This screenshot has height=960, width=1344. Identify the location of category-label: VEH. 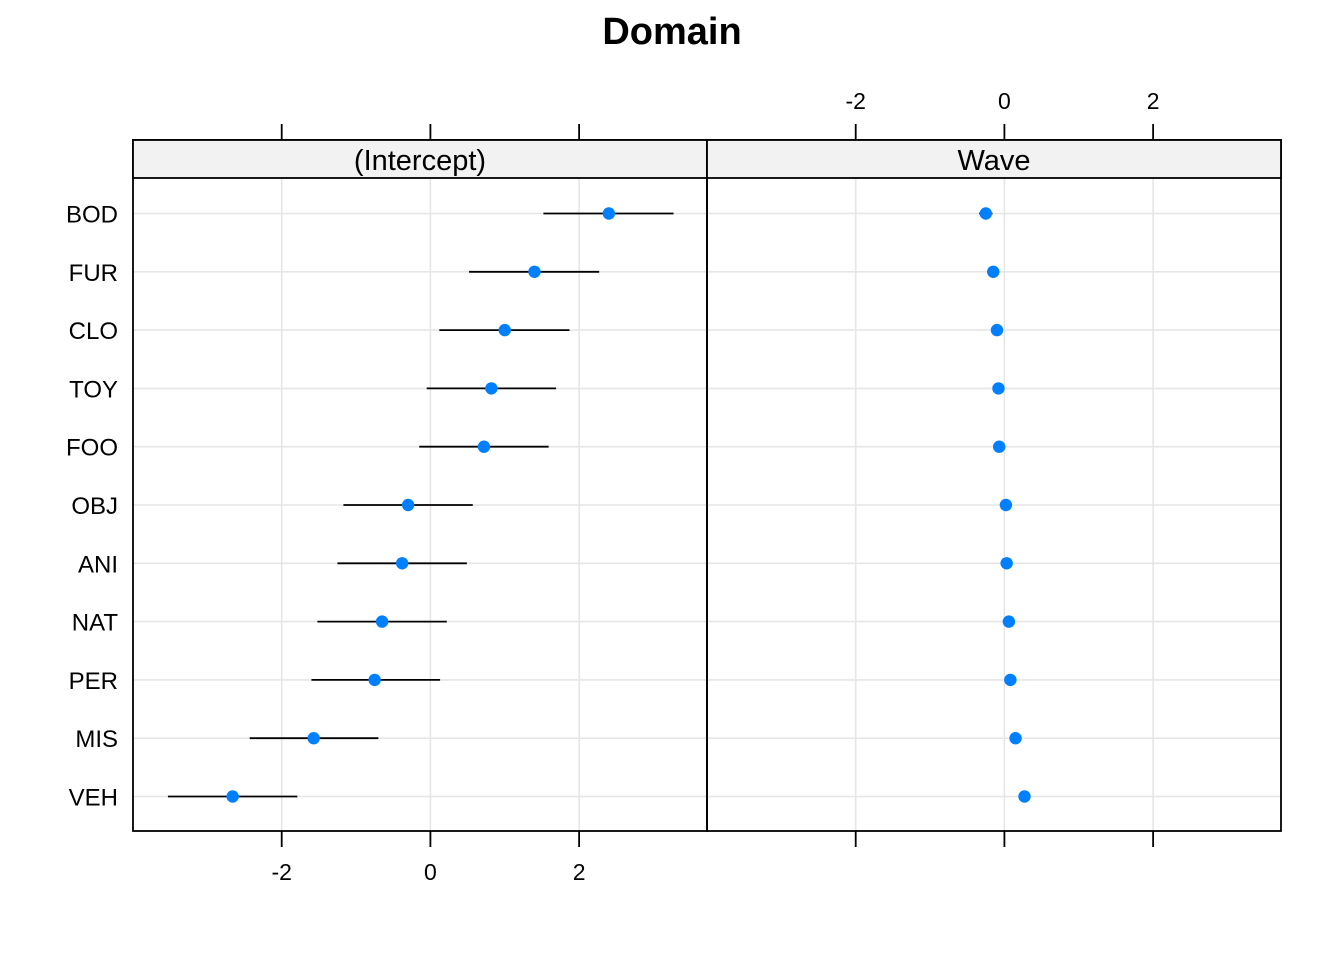
(93, 798).